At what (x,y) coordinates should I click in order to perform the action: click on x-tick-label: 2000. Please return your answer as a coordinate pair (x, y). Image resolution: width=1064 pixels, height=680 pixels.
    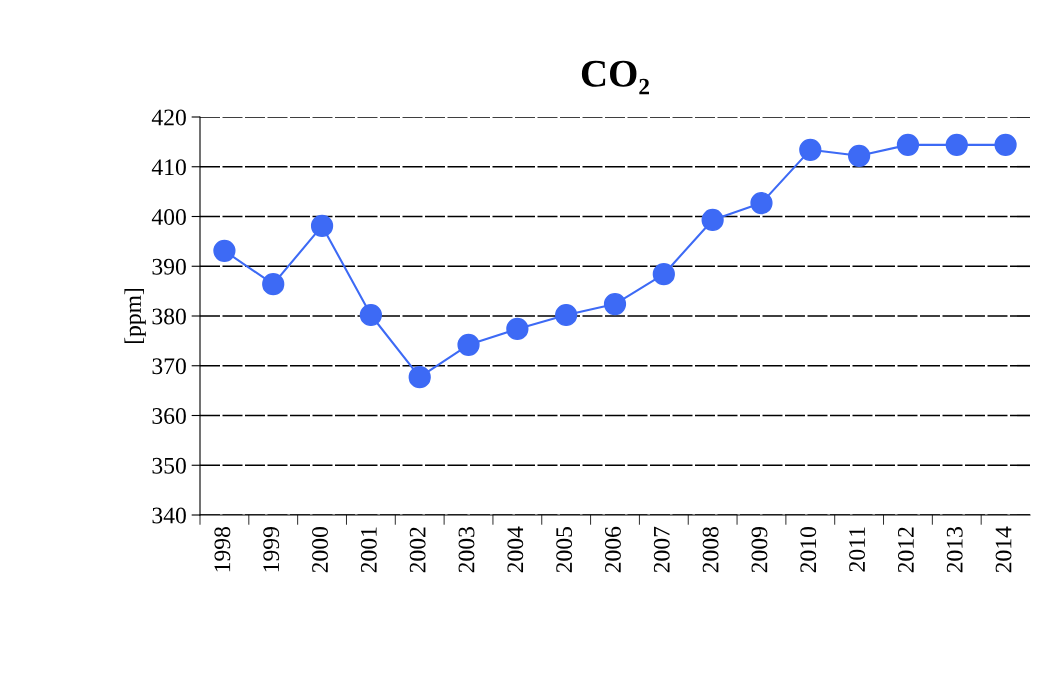
    Looking at the image, I should click on (320, 550).